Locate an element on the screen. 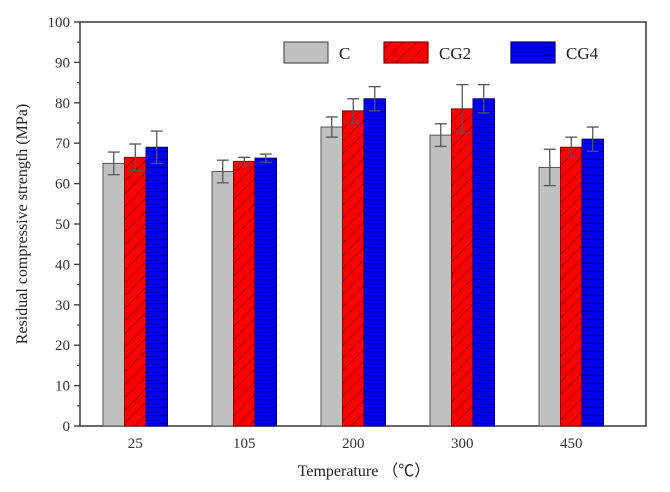 This screenshot has height=492, width=670. y-tick-label: 0 is located at coordinates (67, 427).